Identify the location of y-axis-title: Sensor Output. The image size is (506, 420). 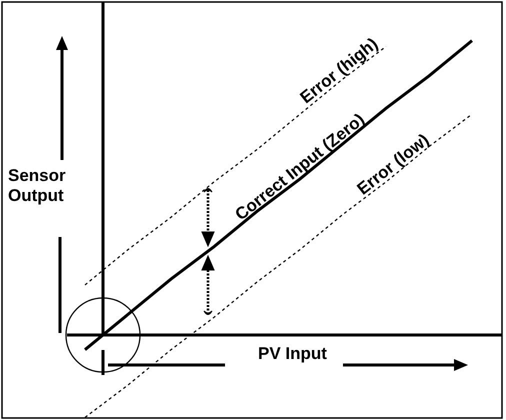
(37, 186).